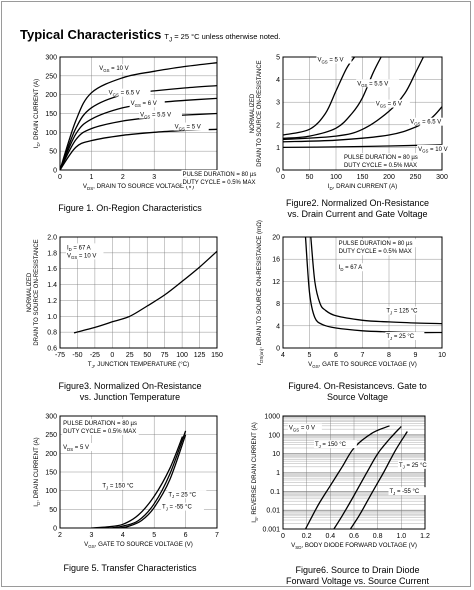 This screenshot has height=590, width=474. Describe the element at coordinates (177, 508) in the screenshot. I see `curve-label: TJ = -55 °C` at that location.